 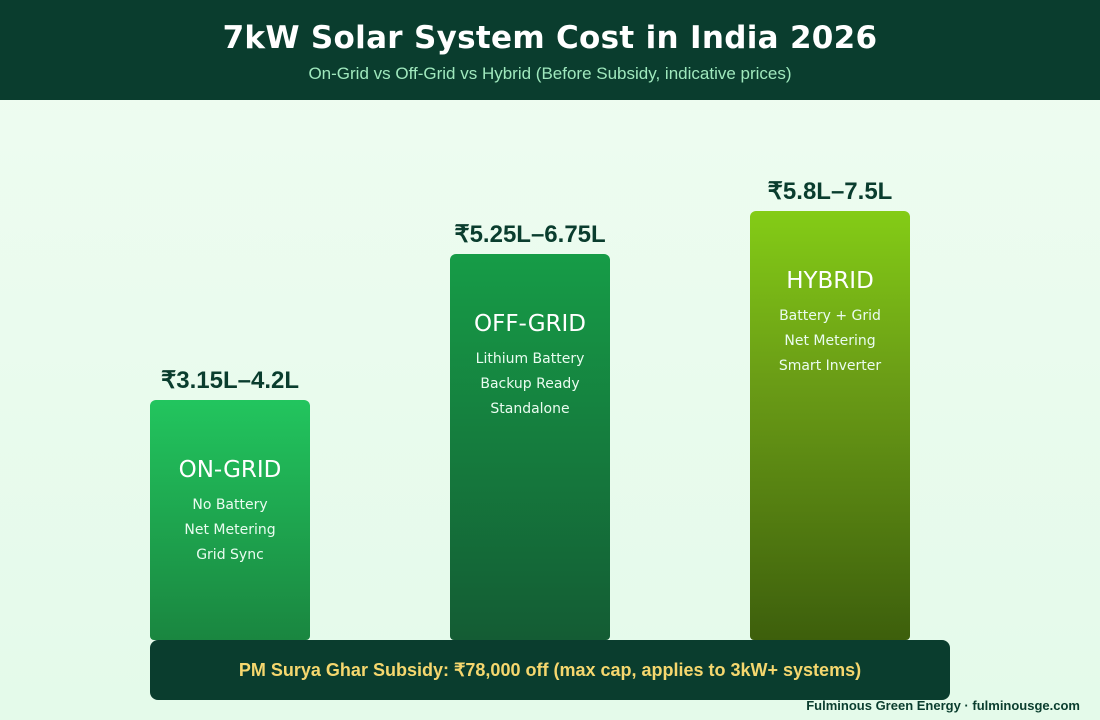 What do you see at coordinates (230, 555) in the screenshot?
I see `bar-feature-label: Grid Sync` at bounding box center [230, 555].